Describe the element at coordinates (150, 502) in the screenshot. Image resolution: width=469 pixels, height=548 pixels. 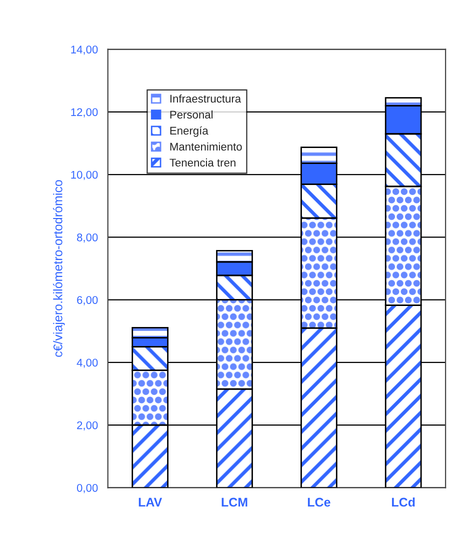
I see `x-tick-label: LAV` at that location.